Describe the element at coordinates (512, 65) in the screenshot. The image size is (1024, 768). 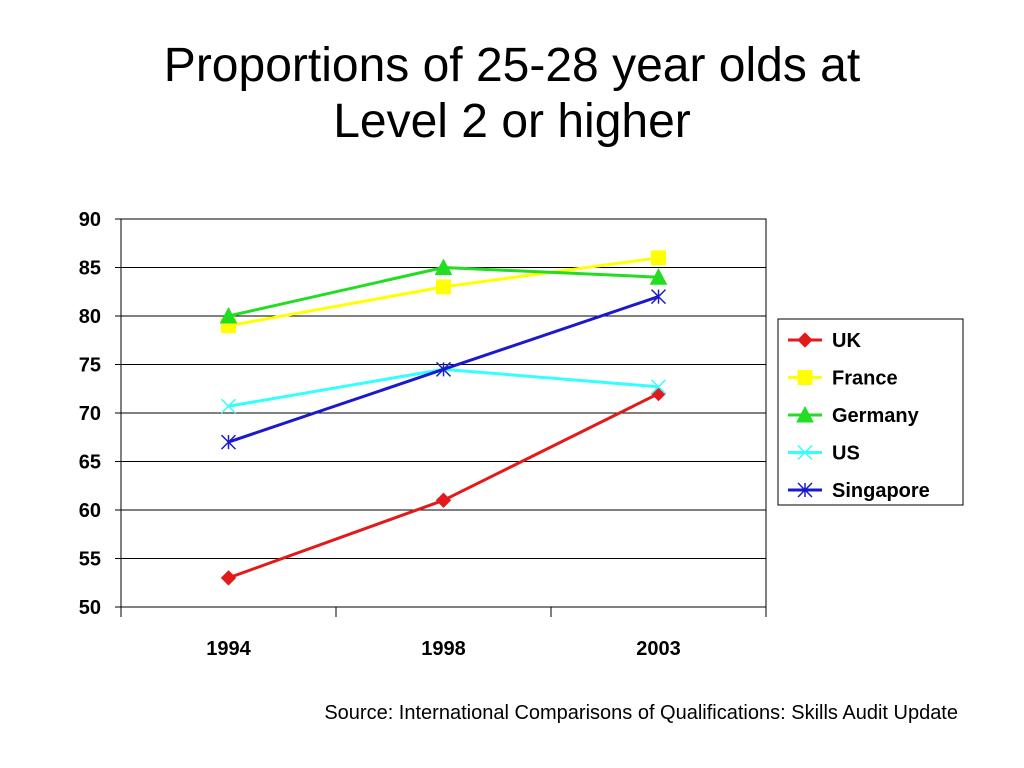
I see `slide-title-line-1: Proportions of 25-28 year olds at` at that location.